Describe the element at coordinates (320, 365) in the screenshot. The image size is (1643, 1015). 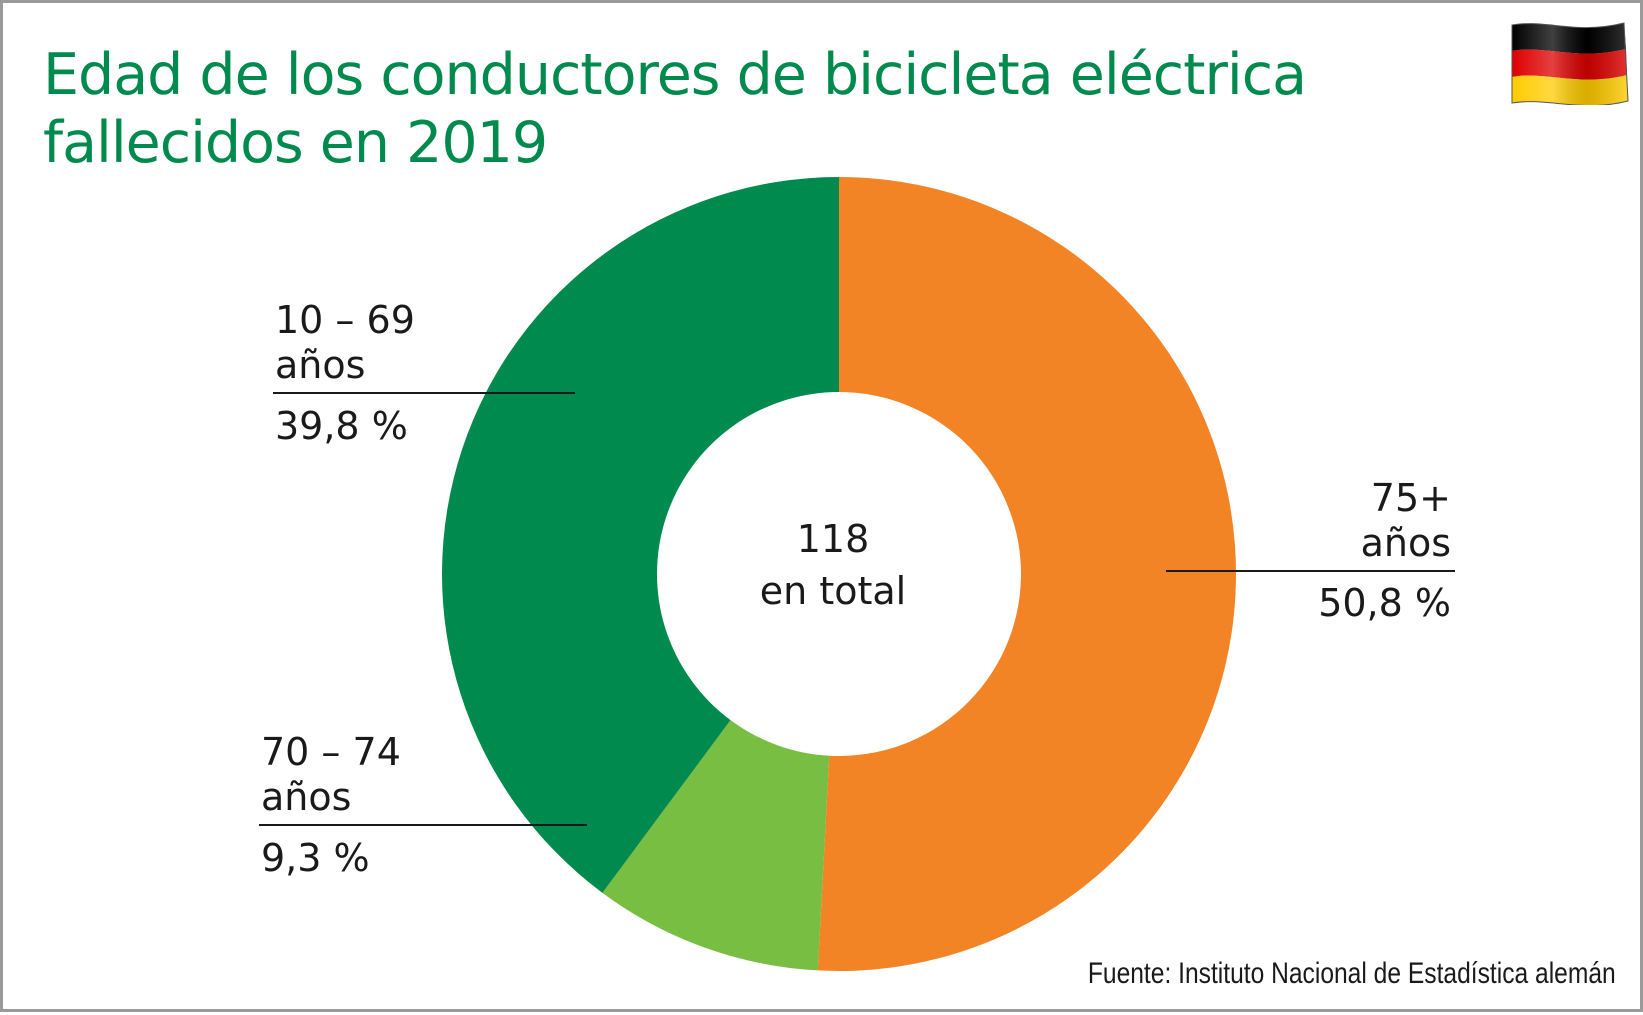
I see `slice-label-10-69-unit: años` at that location.